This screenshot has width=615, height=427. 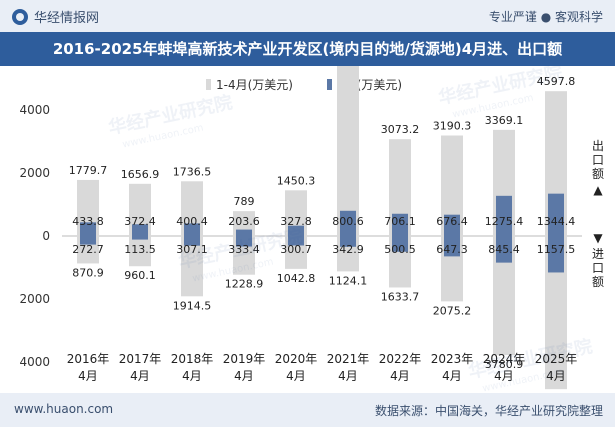 I want to click on data-label-april-export: 1344.4, so click(x=556, y=221).